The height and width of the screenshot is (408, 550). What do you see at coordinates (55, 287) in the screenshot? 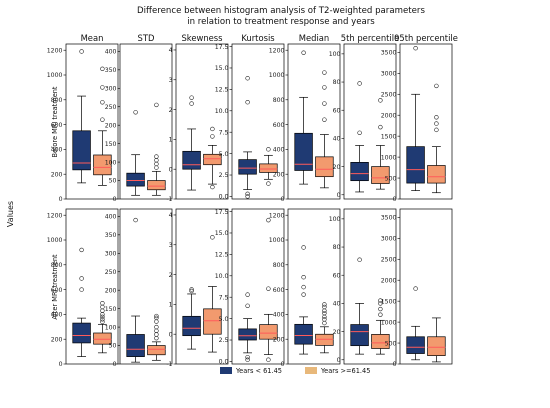
I see `row-label-after: After MRI treatment` at bounding box center [55, 287].